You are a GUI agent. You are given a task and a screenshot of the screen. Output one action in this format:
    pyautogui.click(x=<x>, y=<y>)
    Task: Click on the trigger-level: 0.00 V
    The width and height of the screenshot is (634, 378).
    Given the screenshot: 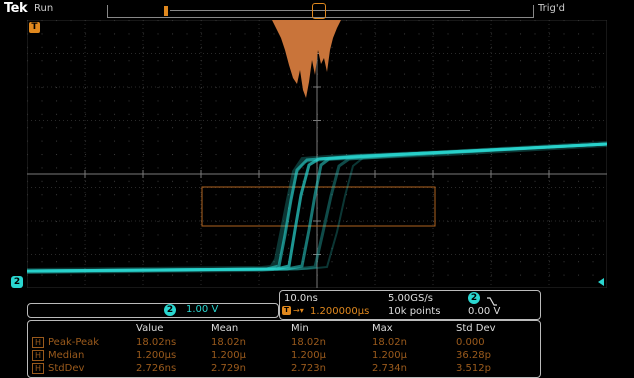 What is the action you would take?
    pyautogui.click(x=484, y=311)
    